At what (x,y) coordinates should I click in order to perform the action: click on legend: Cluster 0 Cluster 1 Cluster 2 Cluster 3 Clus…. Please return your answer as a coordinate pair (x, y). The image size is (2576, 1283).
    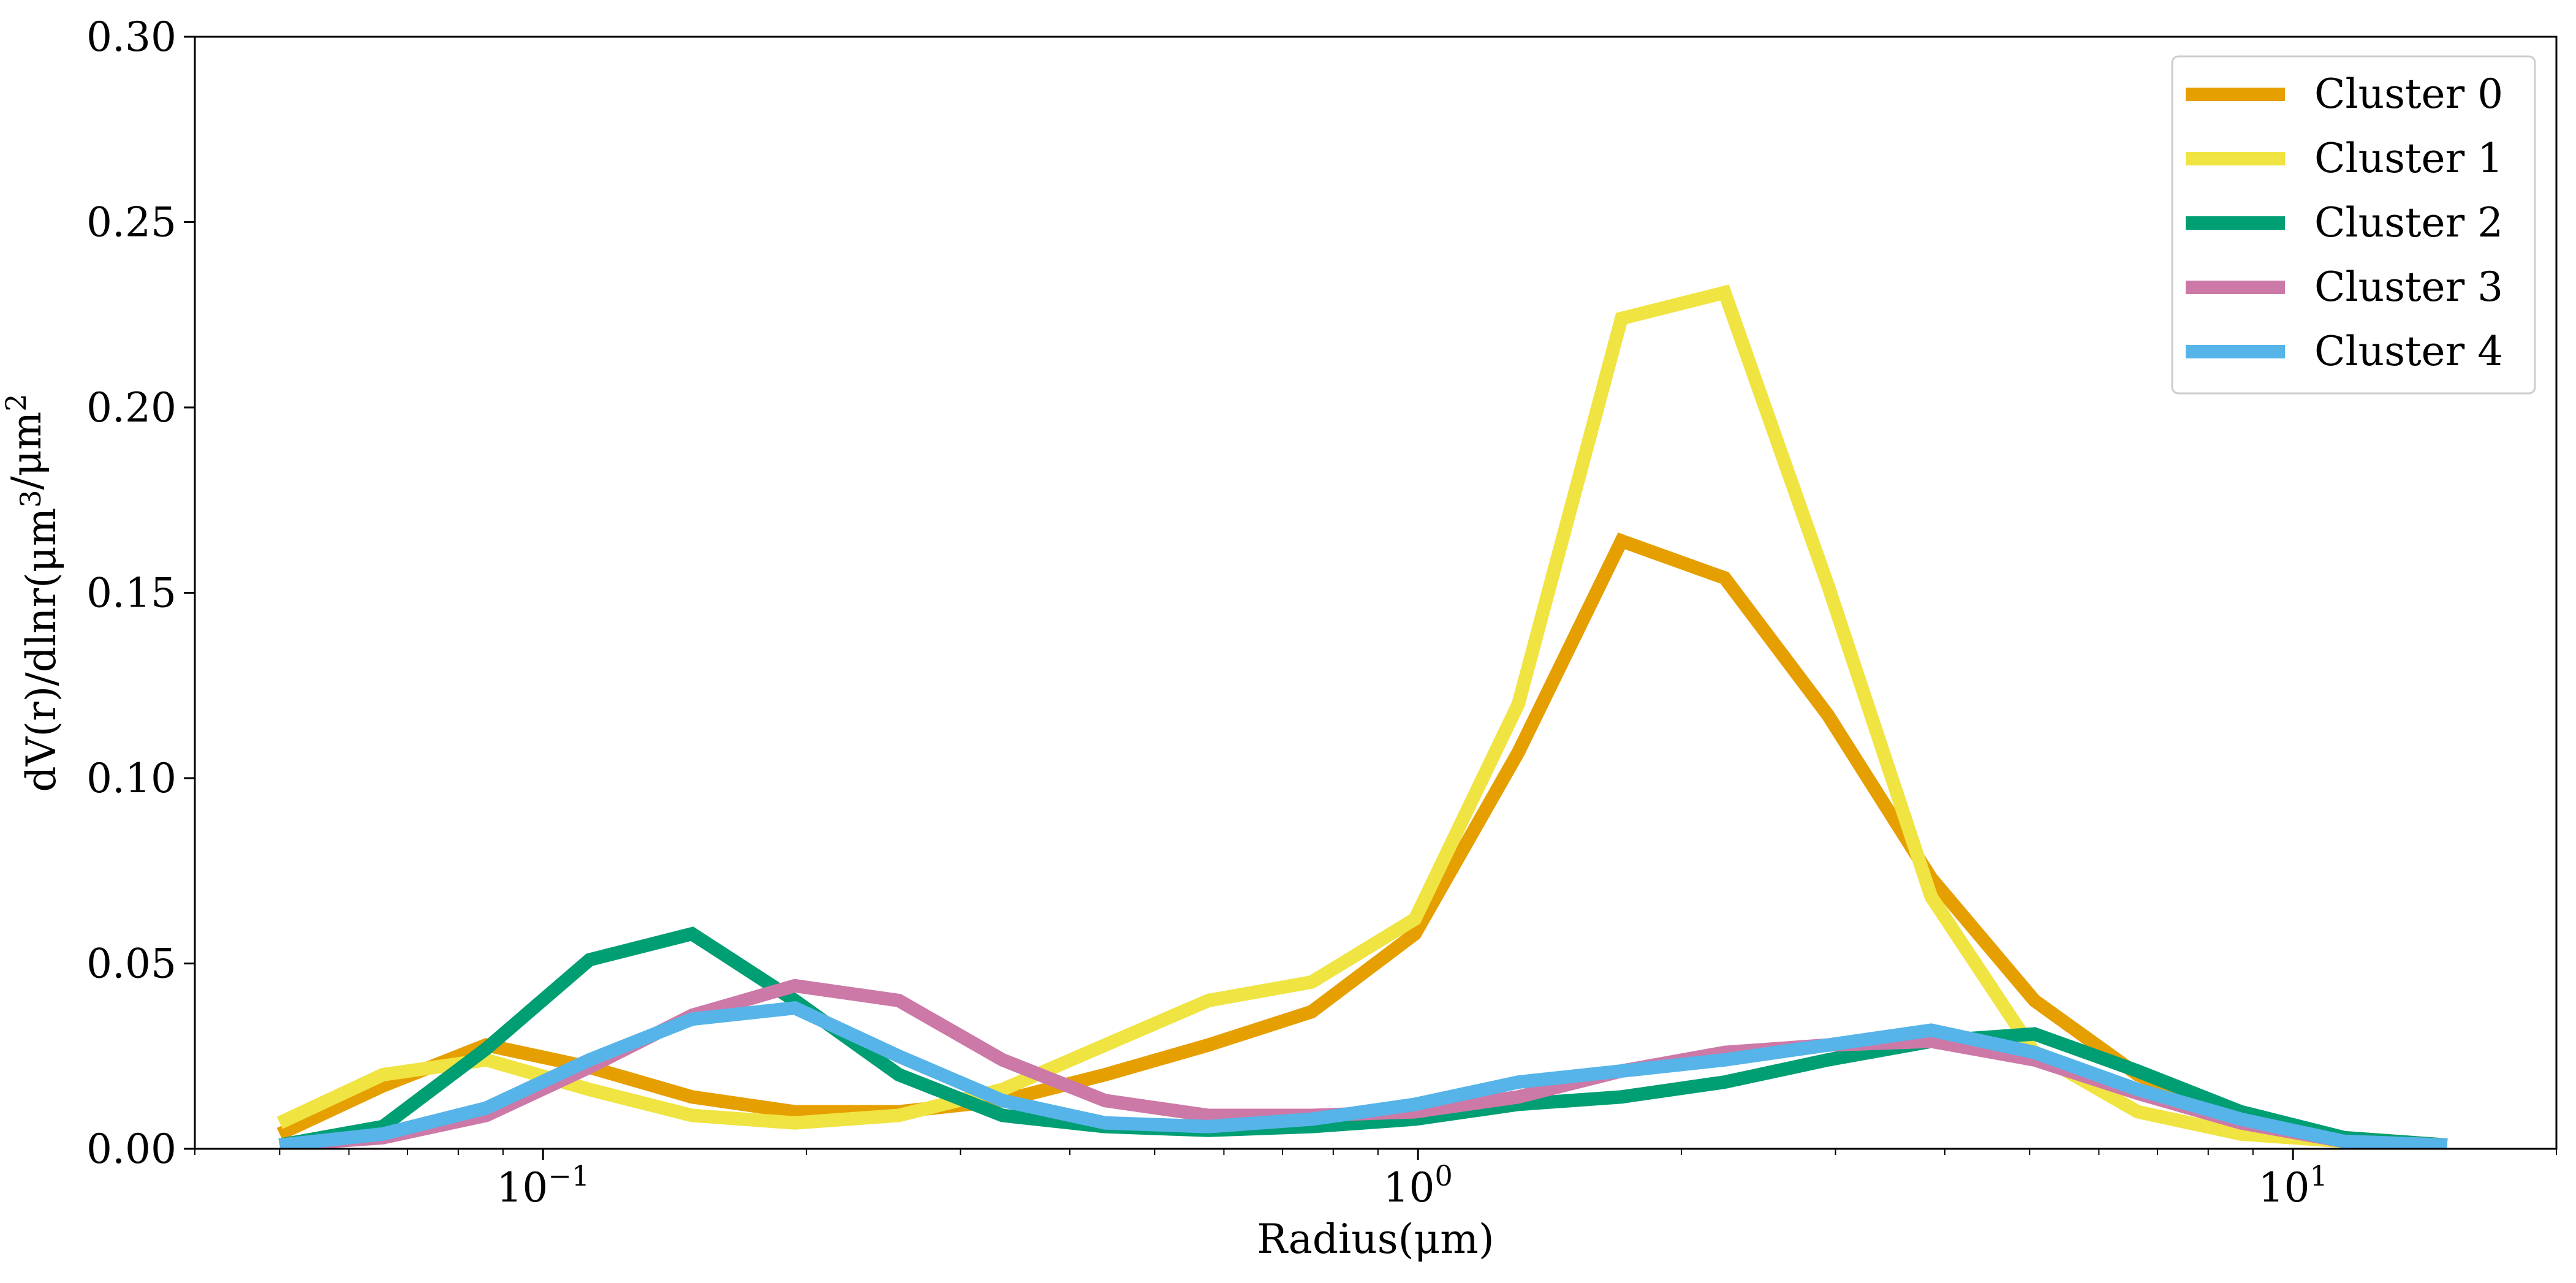
    Looking at the image, I should click on (2353, 225).